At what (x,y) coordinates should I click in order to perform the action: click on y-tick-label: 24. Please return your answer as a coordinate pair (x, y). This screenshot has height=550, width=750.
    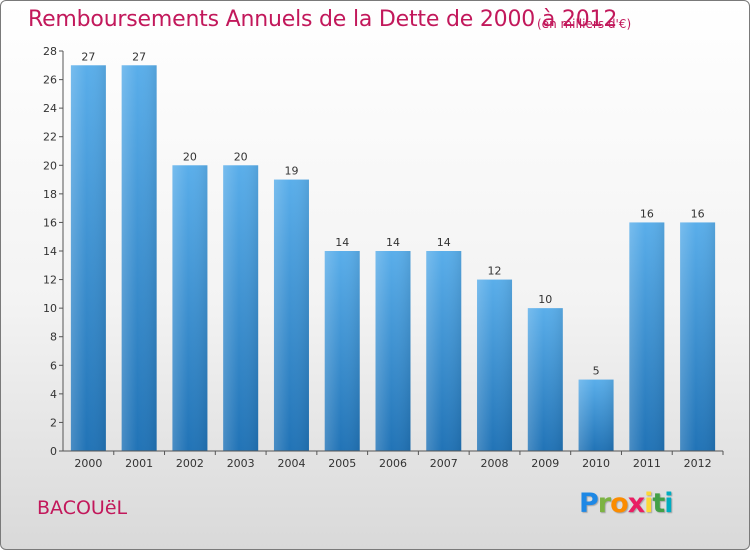
    Looking at the image, I should click on (50, 108).